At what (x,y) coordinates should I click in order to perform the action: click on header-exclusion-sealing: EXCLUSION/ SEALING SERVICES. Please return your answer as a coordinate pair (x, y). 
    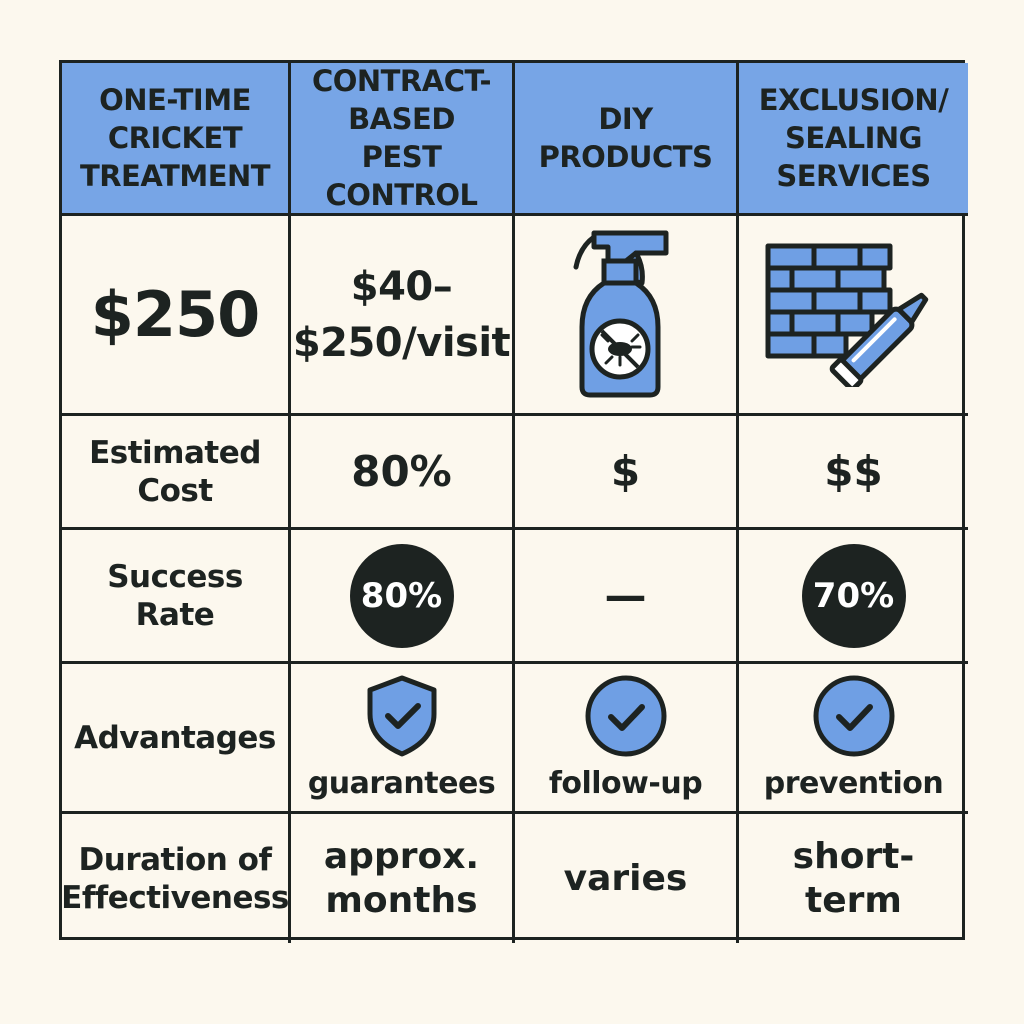
    Looking at the image, I should click on (853, 139).